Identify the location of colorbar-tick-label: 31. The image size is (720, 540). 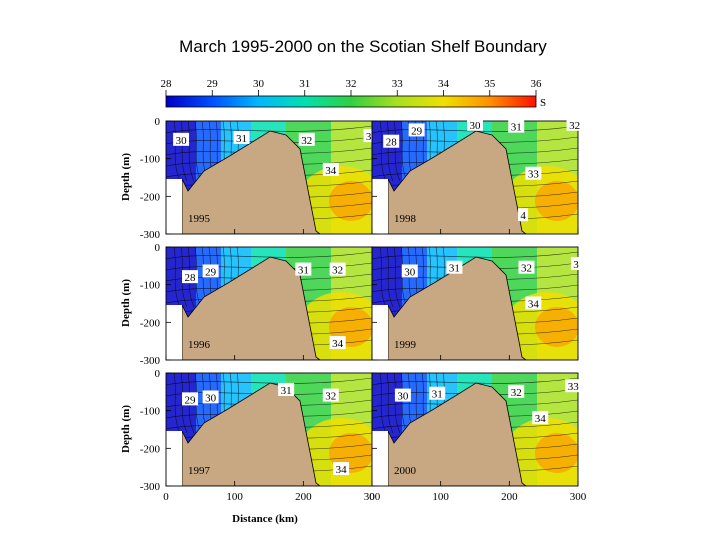
(304, 84).